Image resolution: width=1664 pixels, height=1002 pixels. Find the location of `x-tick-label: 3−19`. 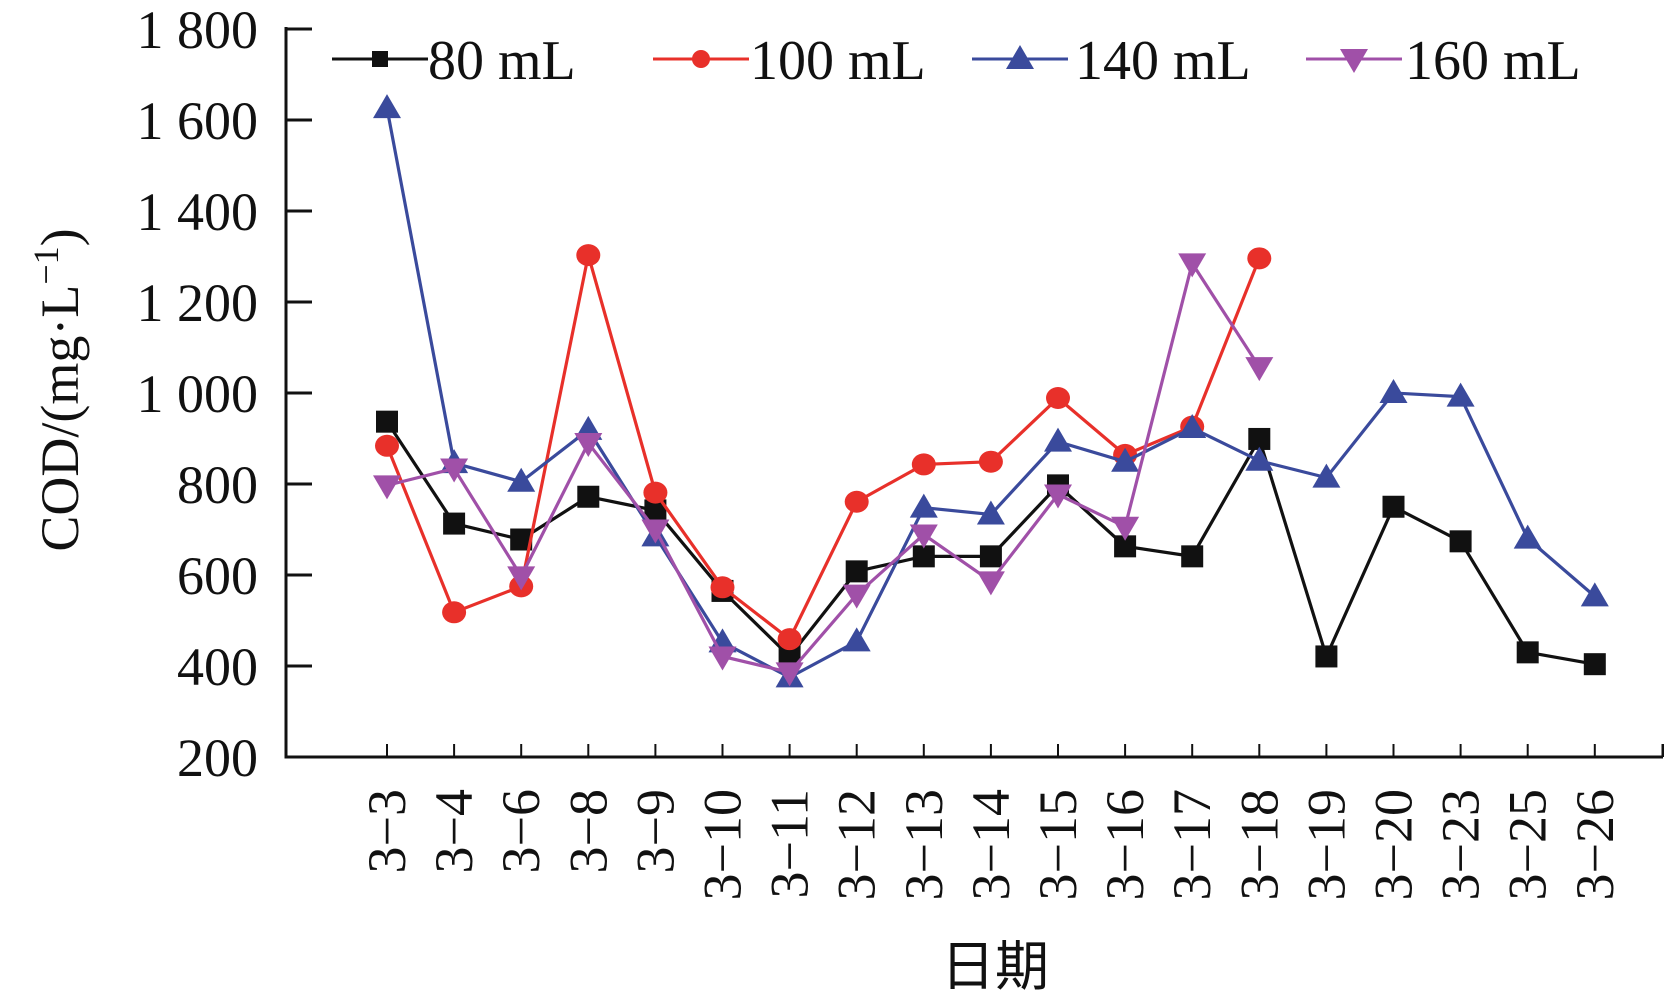

x-tick-label: 3−19 is located at coordinates (1326, 844).